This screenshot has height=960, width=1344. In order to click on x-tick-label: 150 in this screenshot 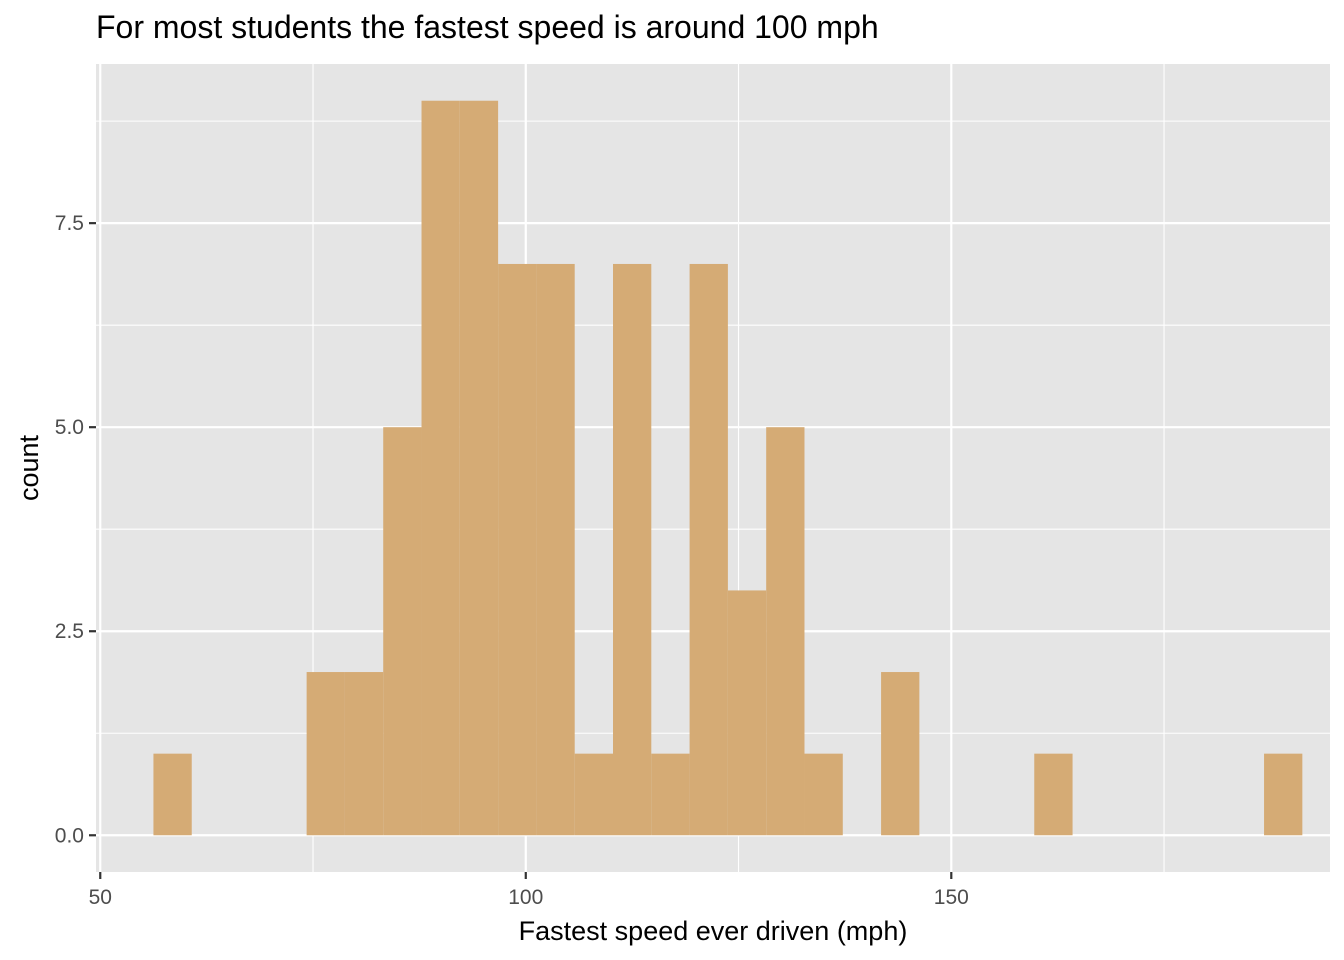, I will do `click(951, 897)`.